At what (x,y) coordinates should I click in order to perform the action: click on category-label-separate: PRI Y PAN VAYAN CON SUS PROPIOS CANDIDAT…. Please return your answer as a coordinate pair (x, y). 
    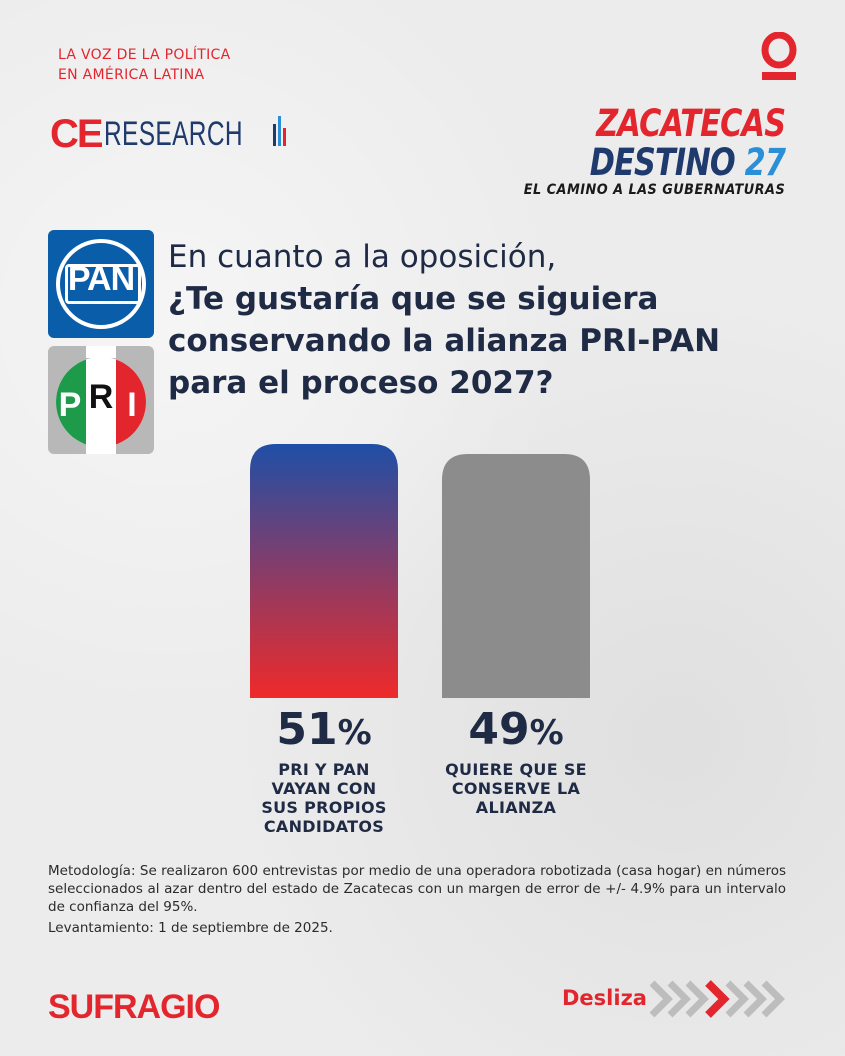
    Looking at the image, I should click on (324, 798).